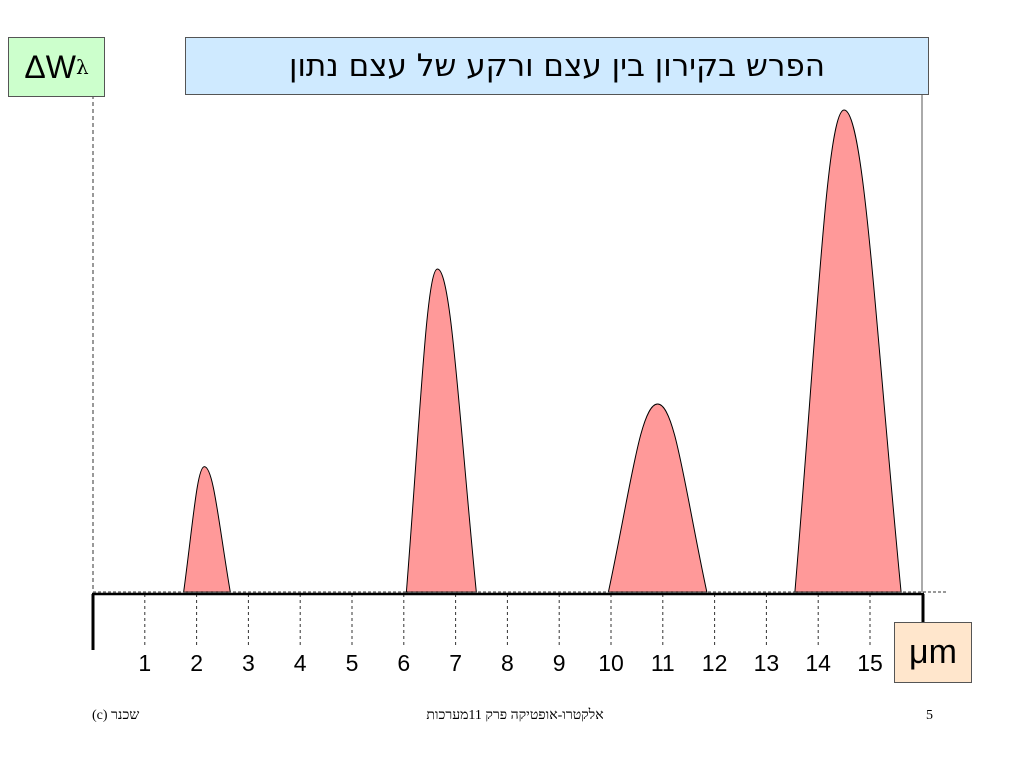 This screenshot has width=1024, height=768. Describe the element at coordinates (248, 663) in the screenshot. I see `x-tick-label: 3` at that location.